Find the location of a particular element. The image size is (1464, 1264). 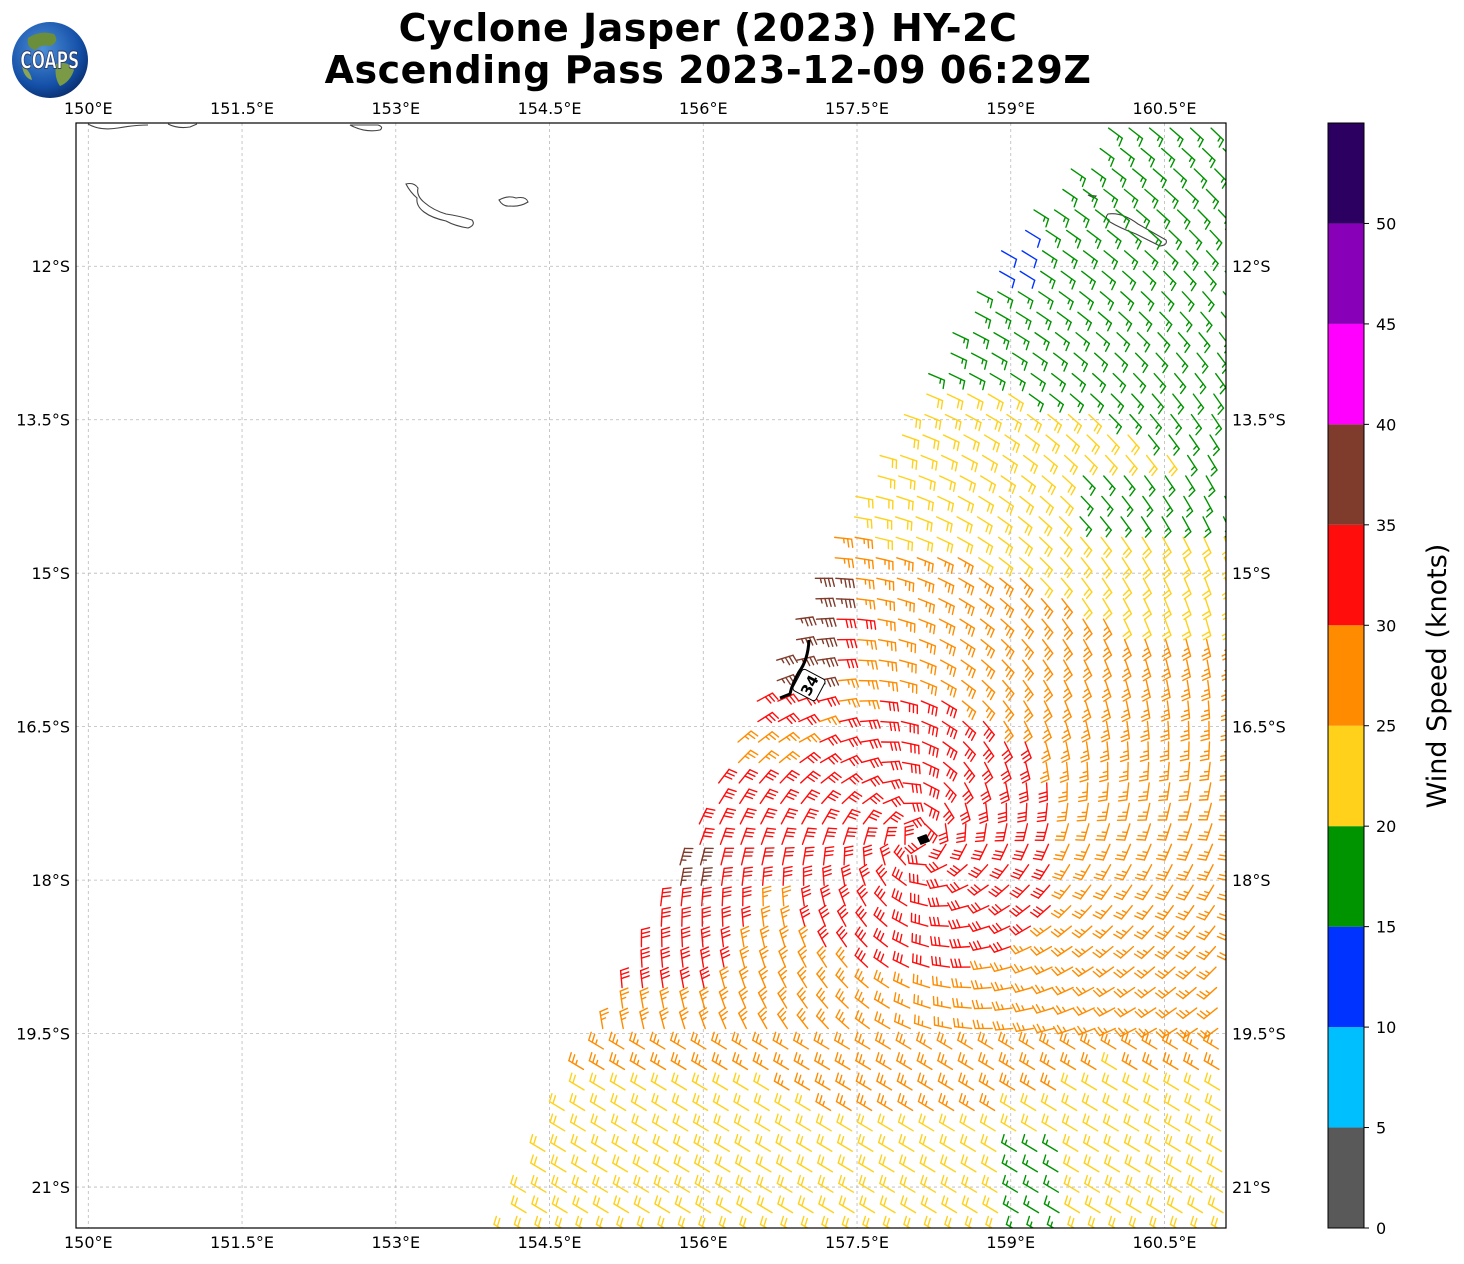

colorbar-bin is located at coordinates (1346, 173).